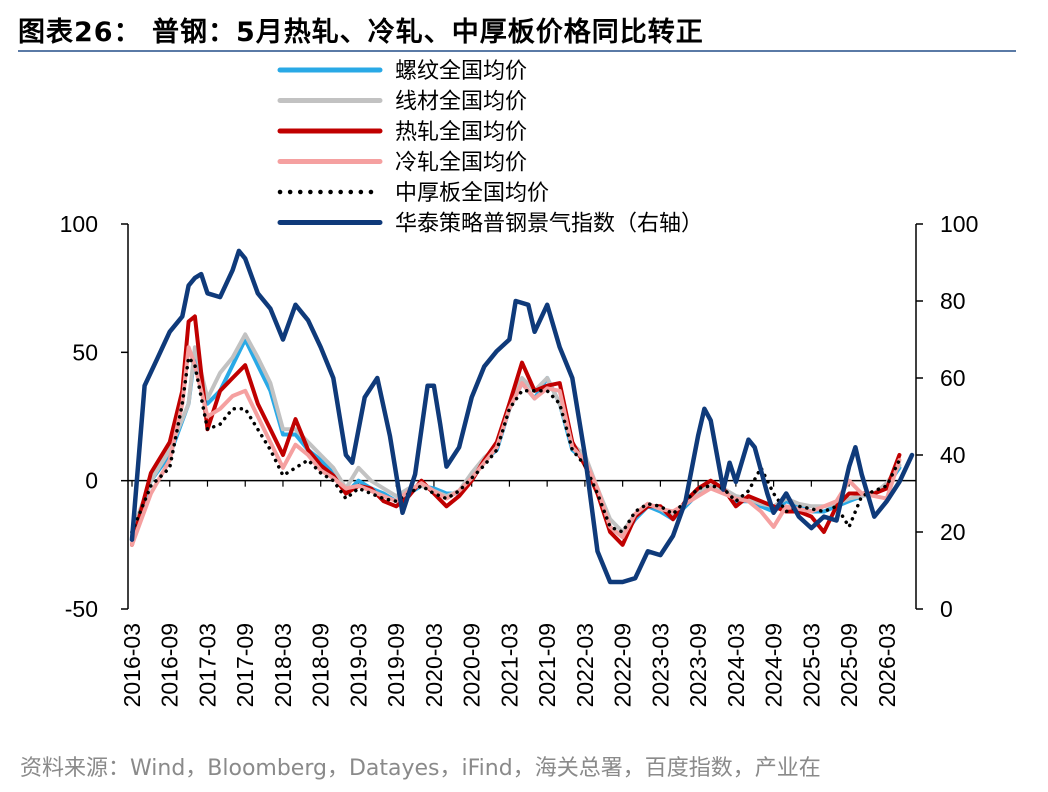 This screenshot has height=792, width=1048. What do you see at coordinates (849, 665) in the screenshot?
I see `x-tick-label: 2025-09` at bounding box center [849, 665].